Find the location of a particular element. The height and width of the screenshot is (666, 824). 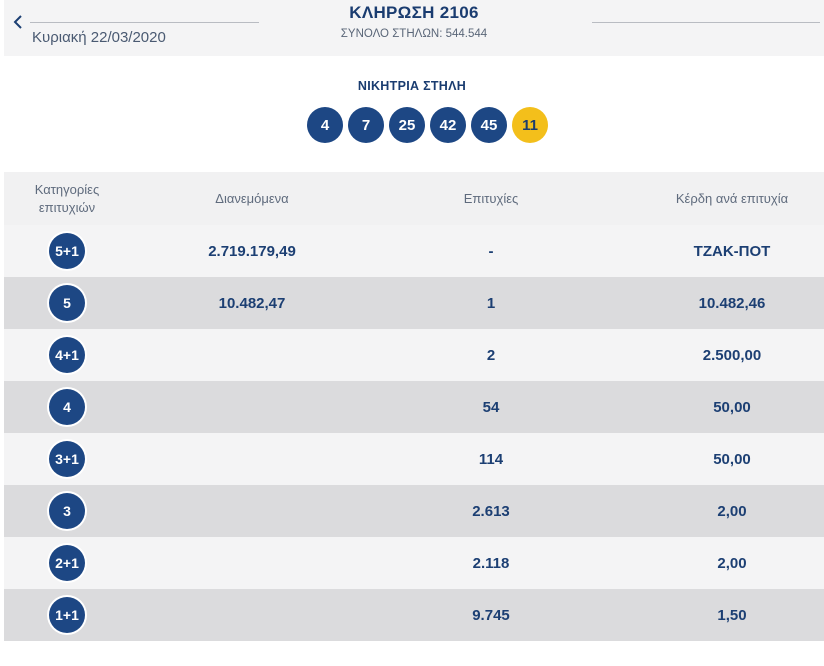

table-row: 4 54 50,00 is located at coordinates (414, 407).